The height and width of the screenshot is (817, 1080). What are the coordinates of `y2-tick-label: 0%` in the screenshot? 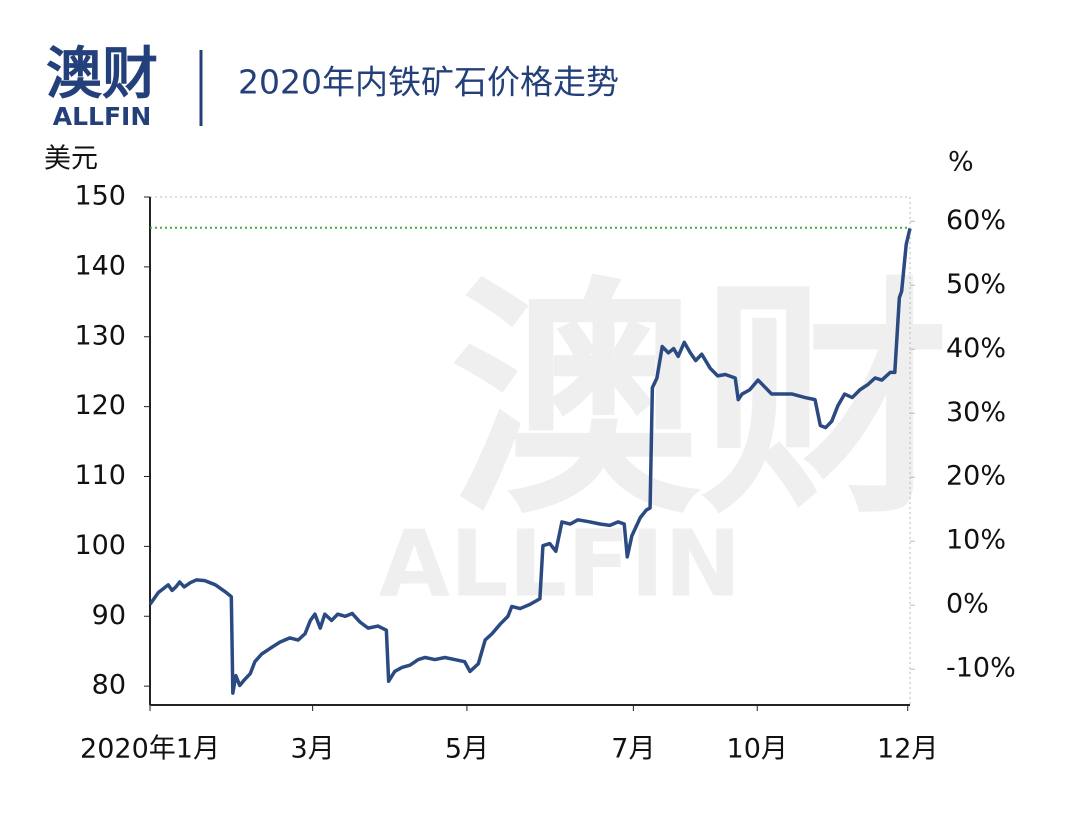 It's located at (967, 604).